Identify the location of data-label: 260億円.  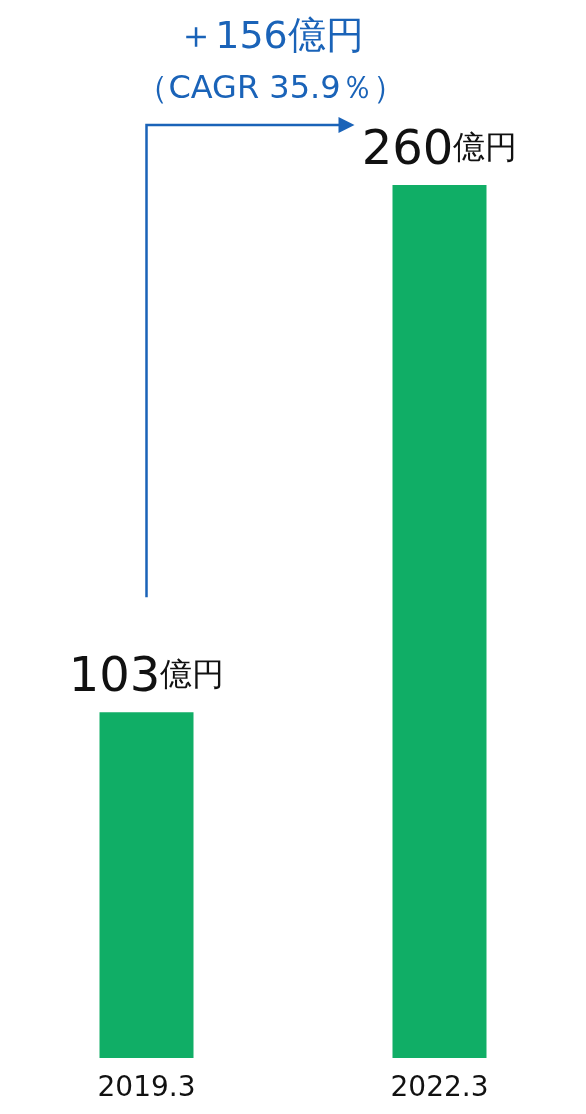
(439, 147).